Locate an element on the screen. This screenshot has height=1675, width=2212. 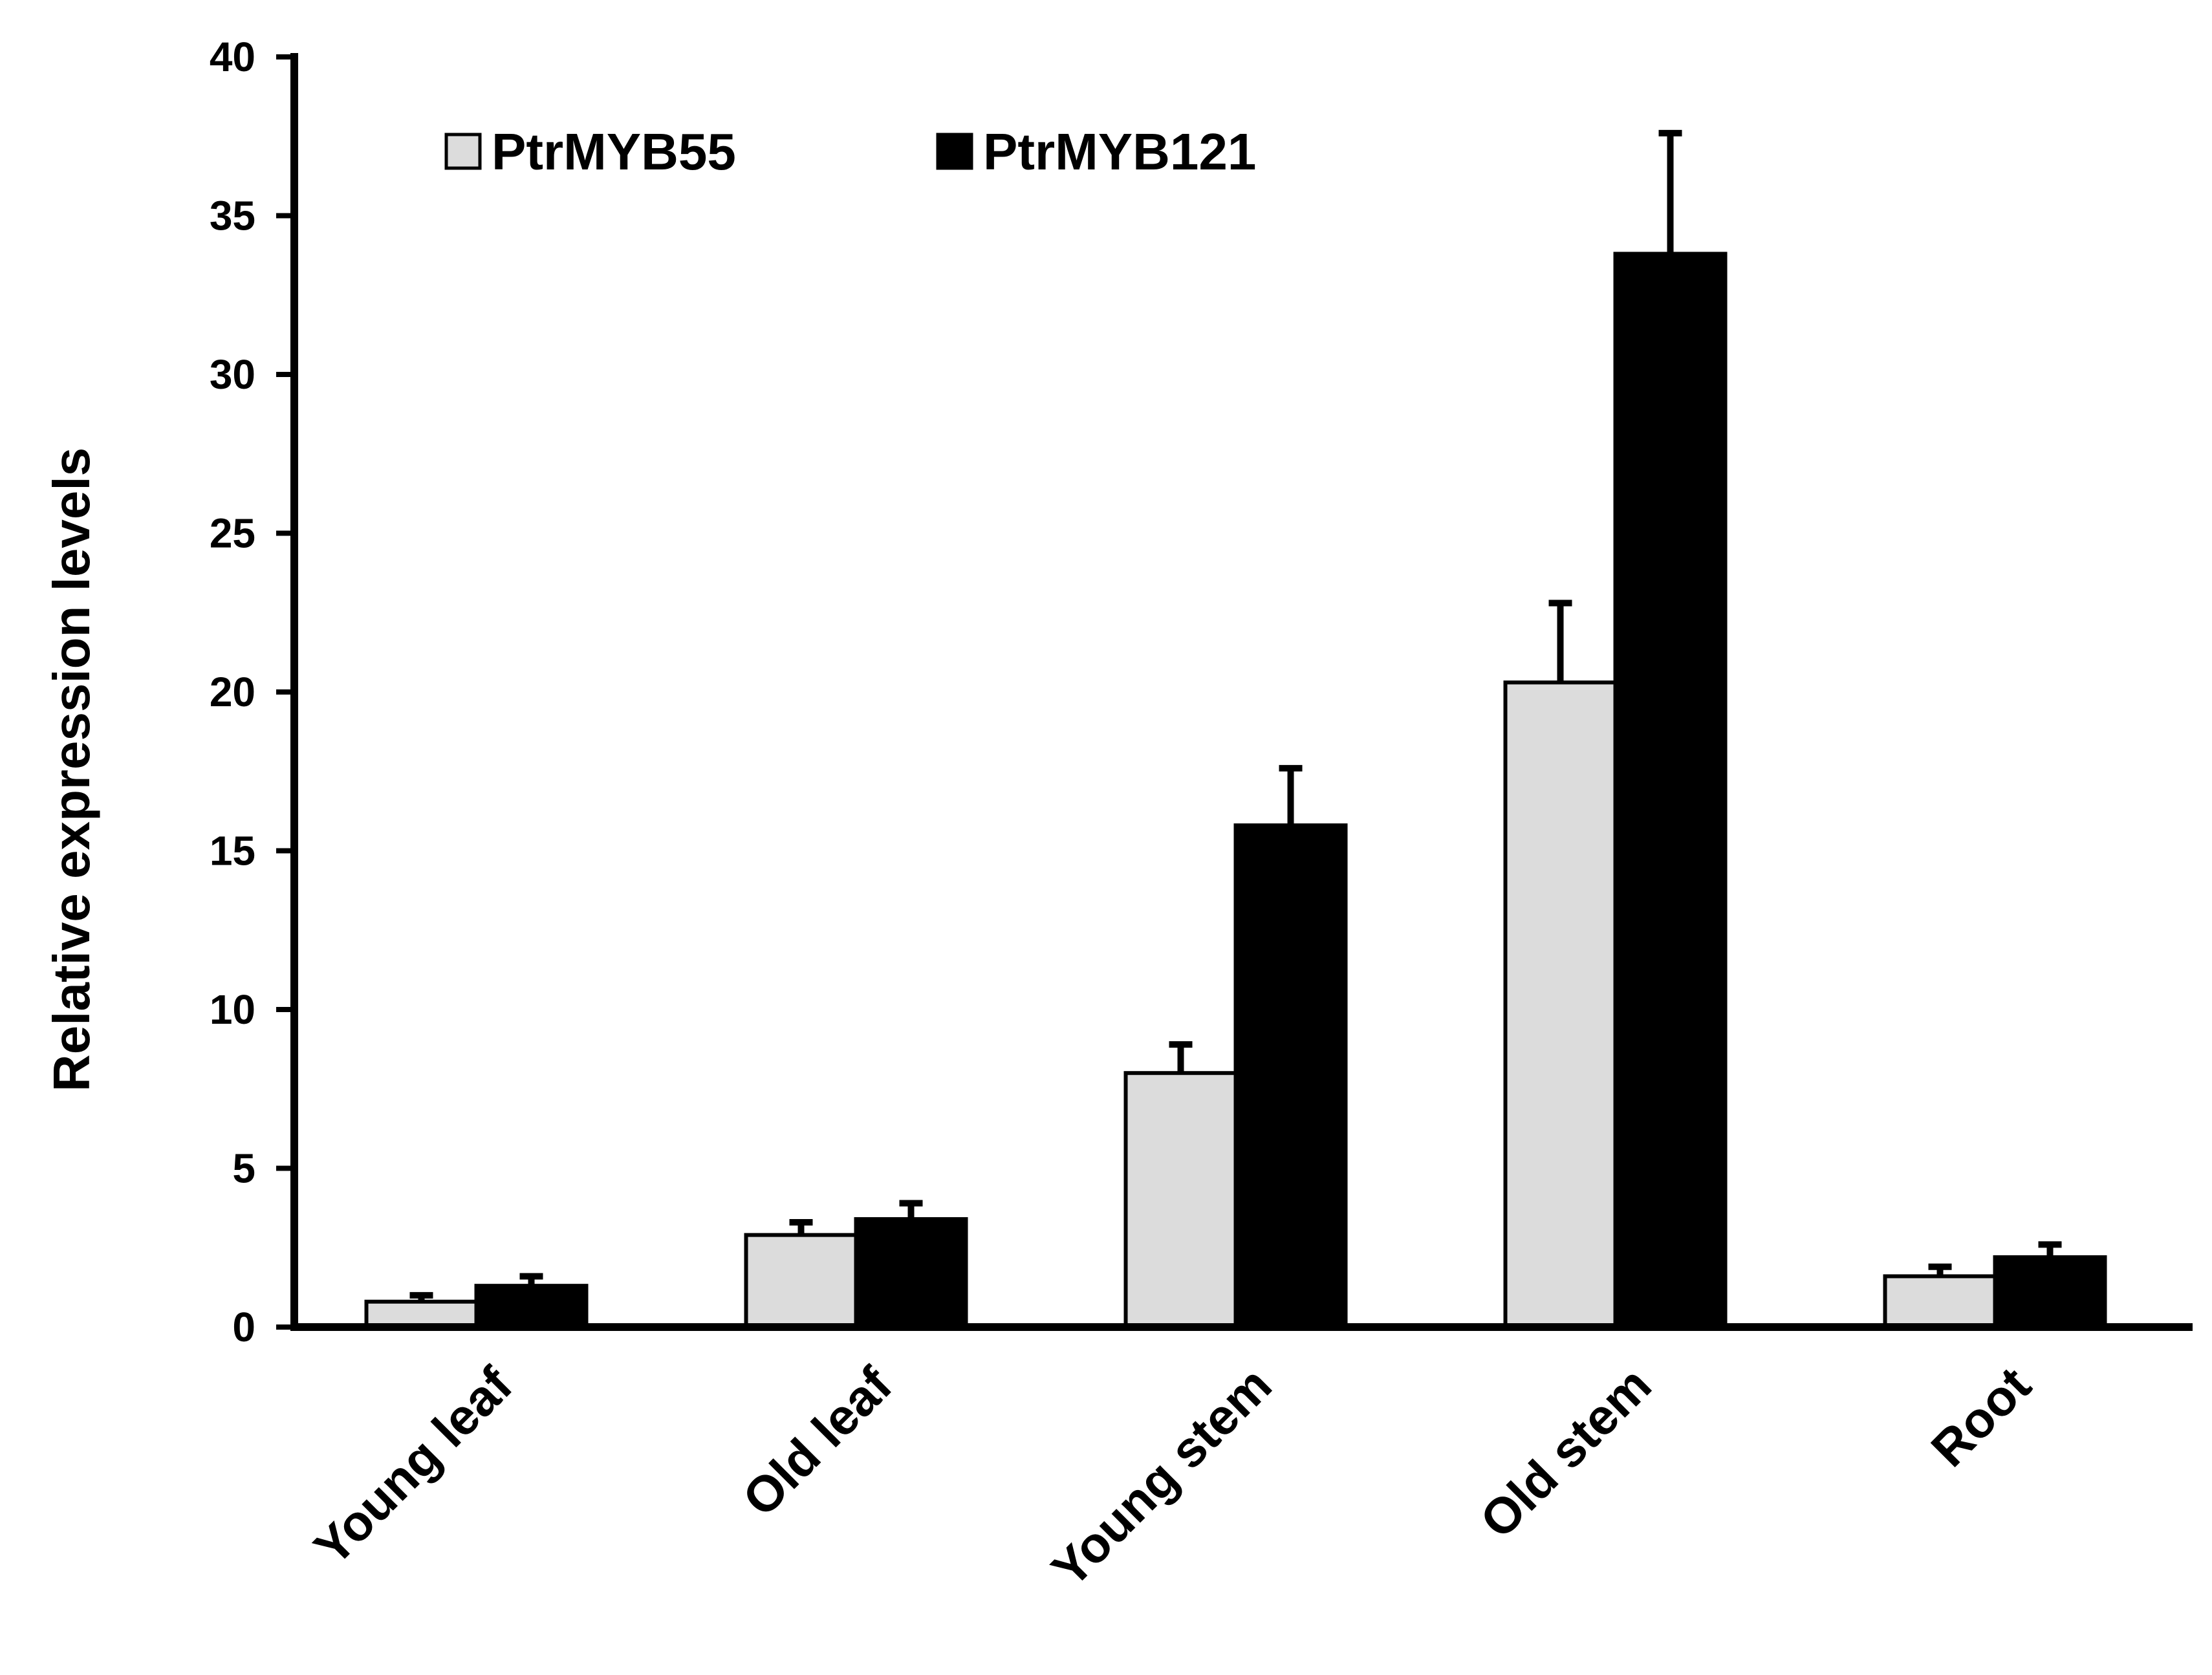
legend-label-ptrmyb55: PtrMYB55 is located at coordinates (614, 151).